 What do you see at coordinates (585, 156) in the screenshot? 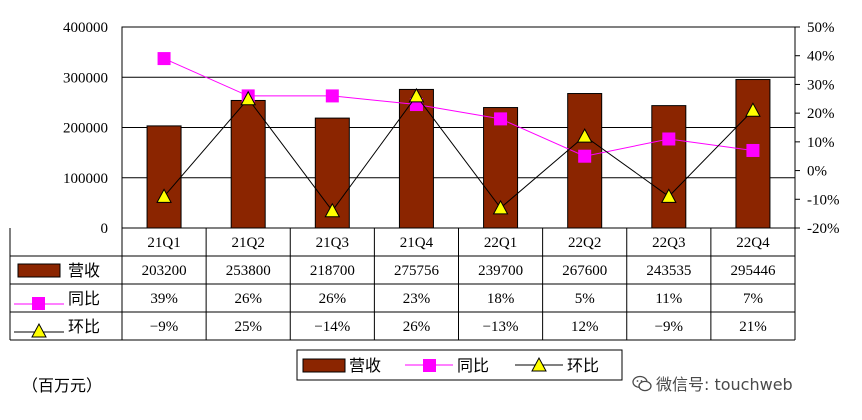
I see `marker-yoy-22Q2` at bounding box center [585, 156].